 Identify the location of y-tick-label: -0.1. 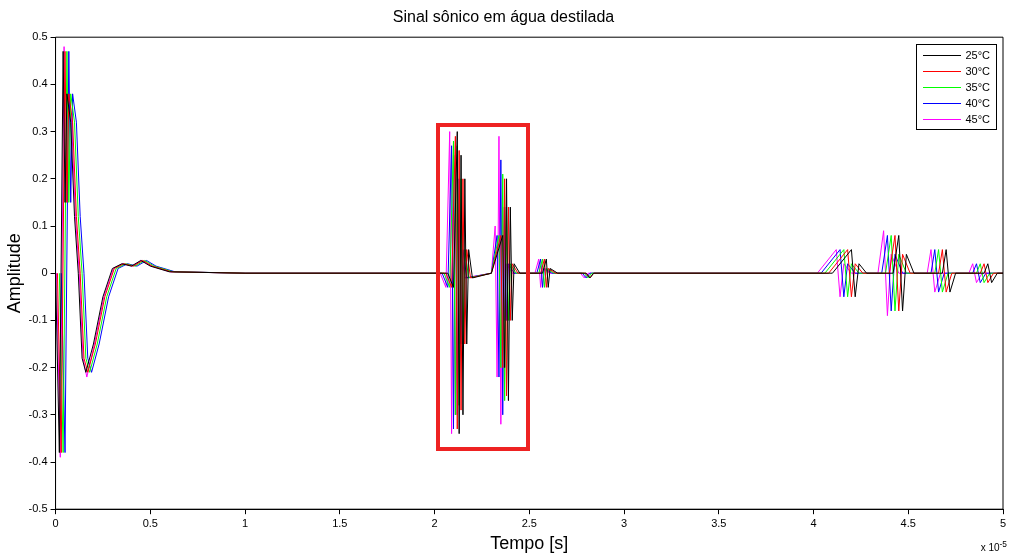
(38, 319).